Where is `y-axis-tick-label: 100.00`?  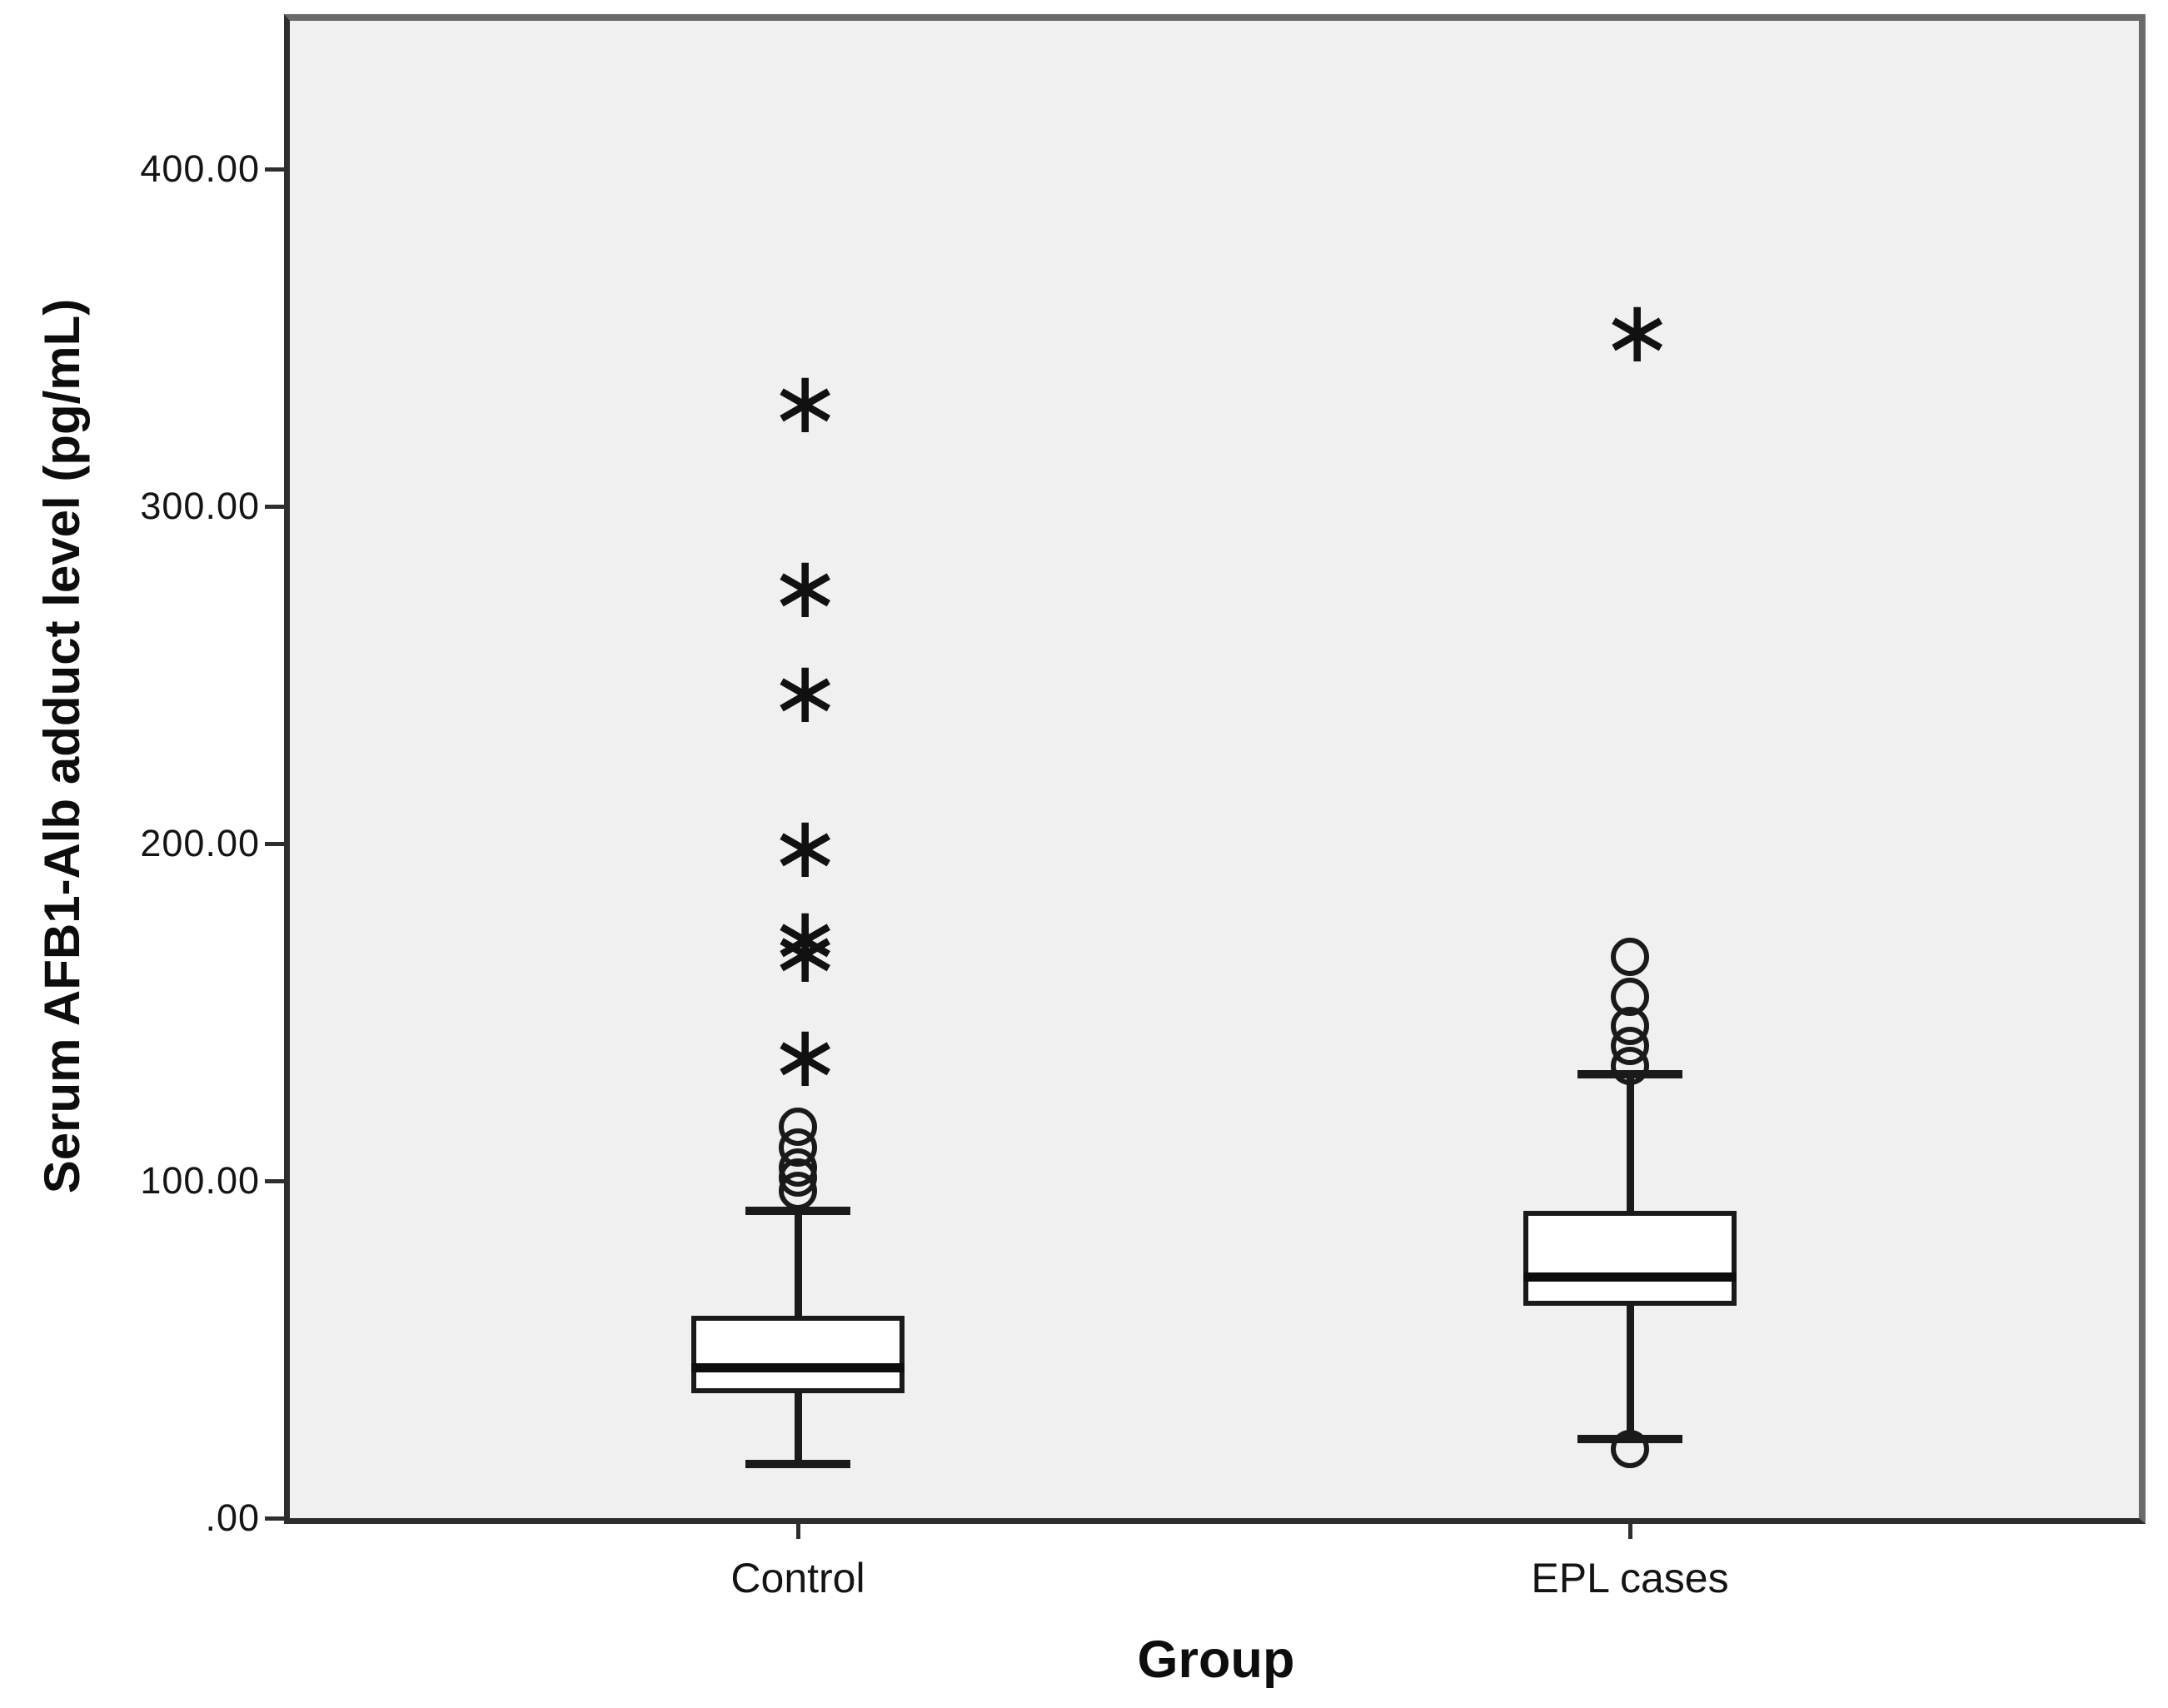
y-axis-tick-label: 100.00 is located at coordinates (200, 1181).